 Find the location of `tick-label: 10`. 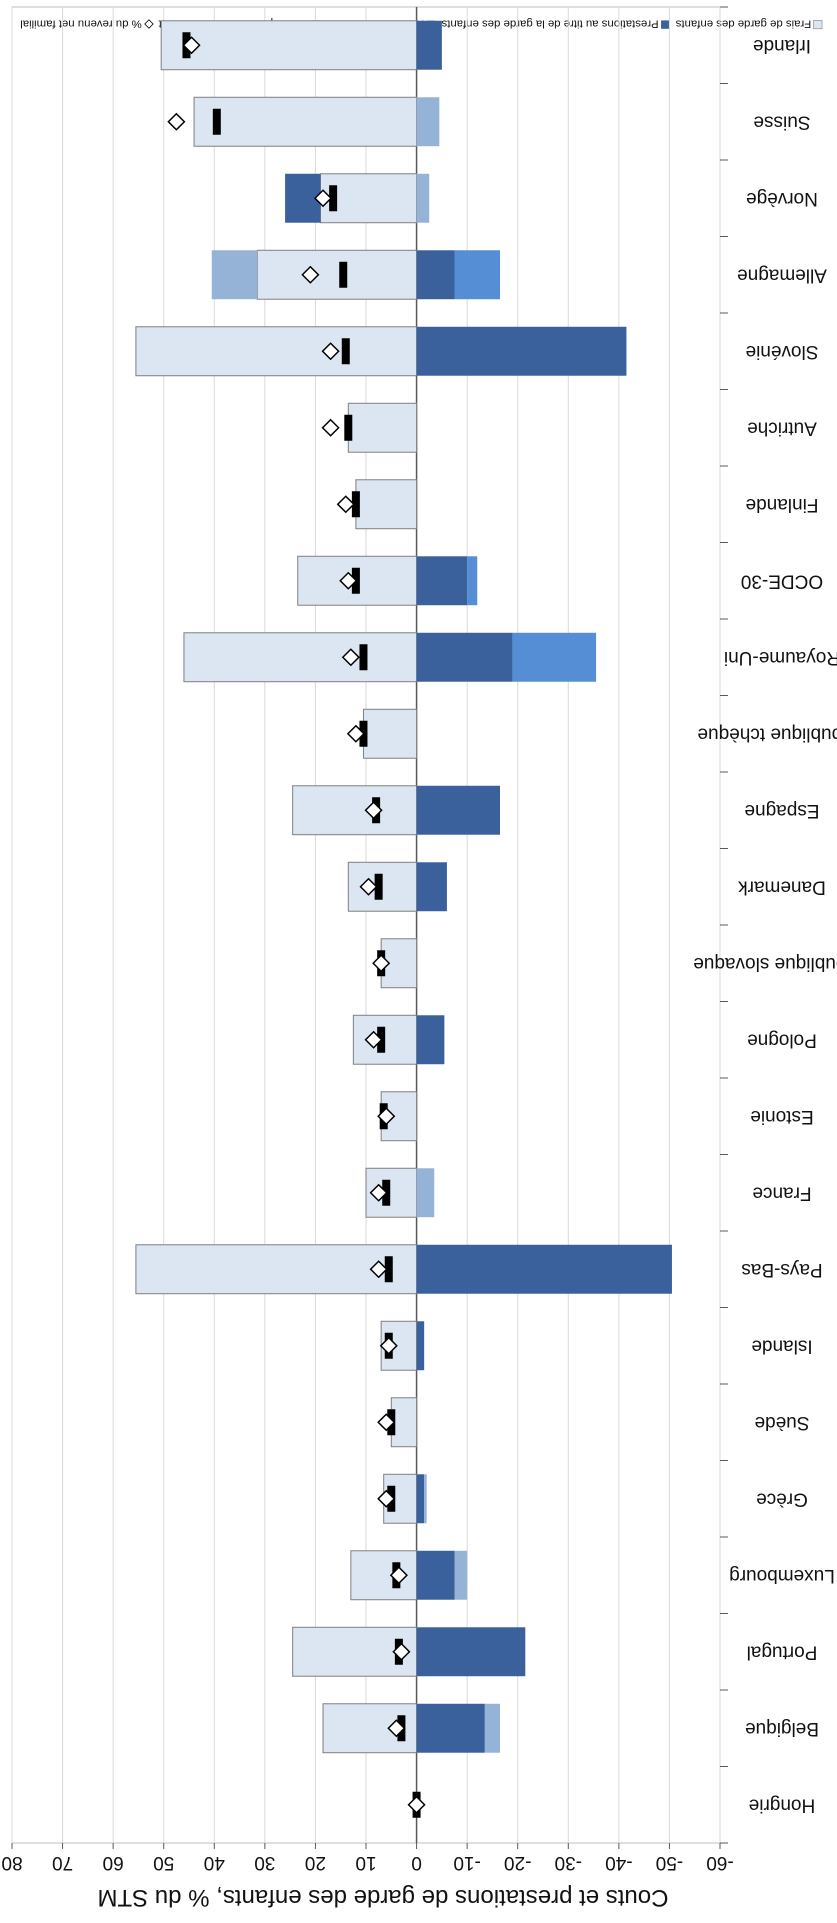

tick-label: 10 is located at coordinates (365, 1862).